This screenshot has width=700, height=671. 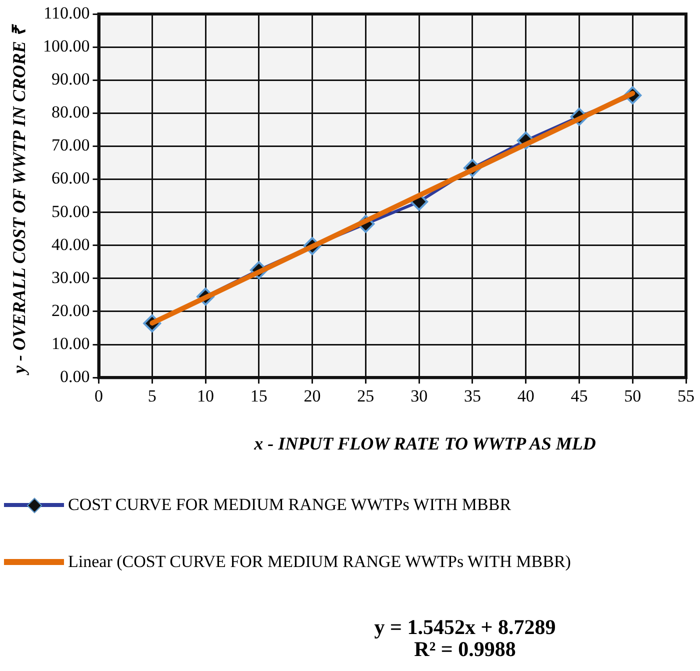 I want to click on text: y = 1.5452x + 8.7289, so click(x=465, y=627).